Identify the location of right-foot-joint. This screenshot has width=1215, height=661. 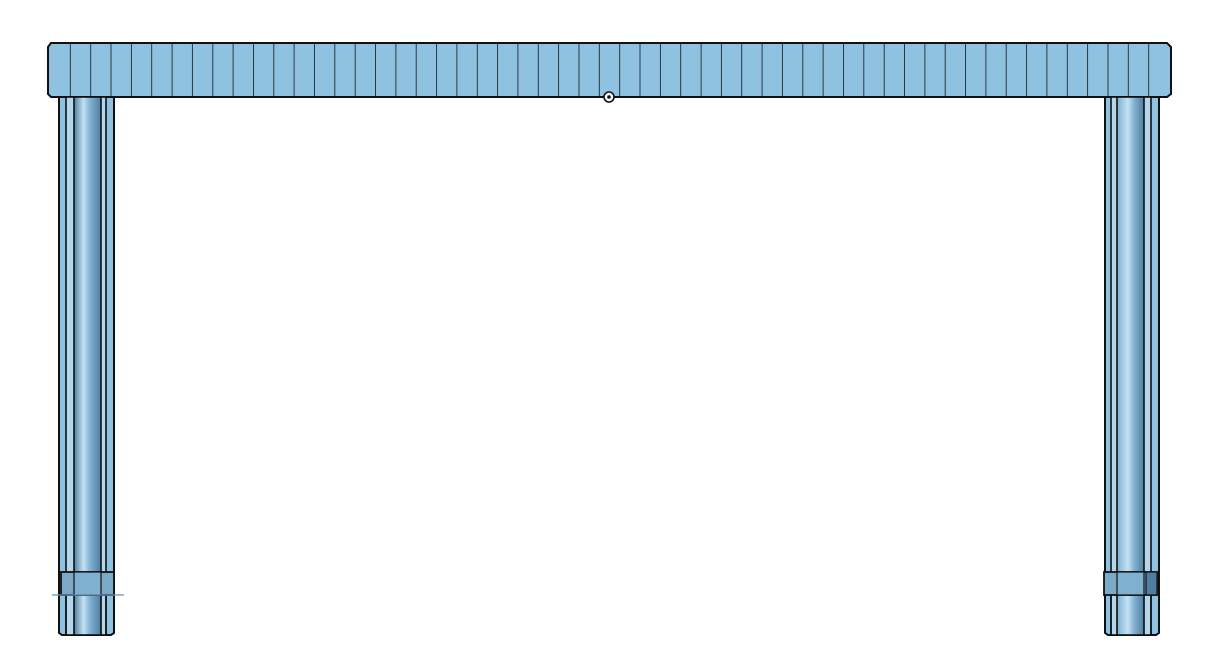
(1130, 603).